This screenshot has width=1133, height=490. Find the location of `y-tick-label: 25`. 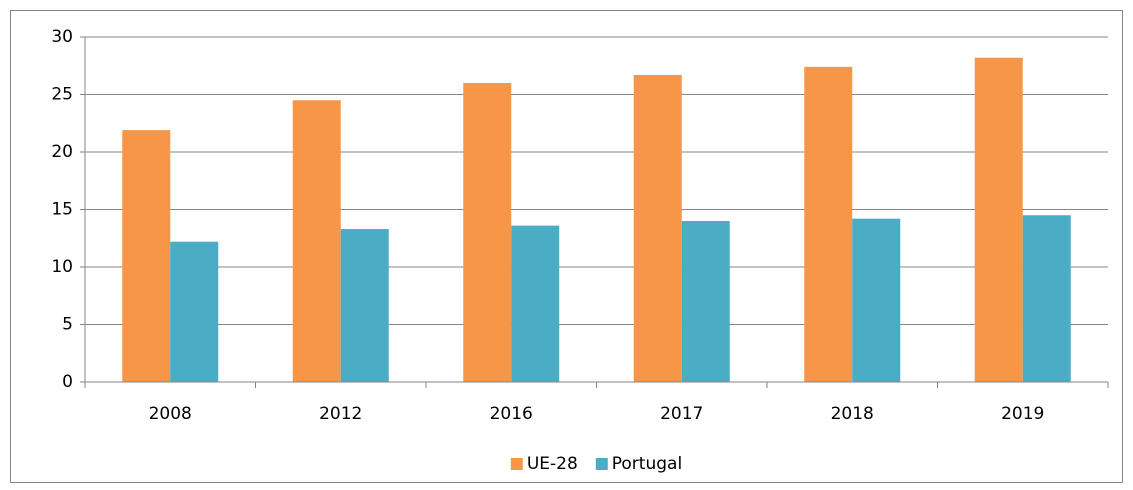

y-tick-label: 25 is located at coordinates (62, 95).